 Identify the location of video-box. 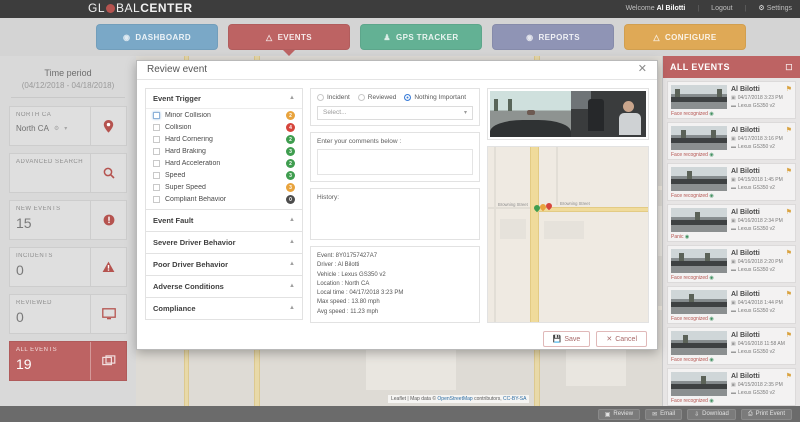
(568, 113).